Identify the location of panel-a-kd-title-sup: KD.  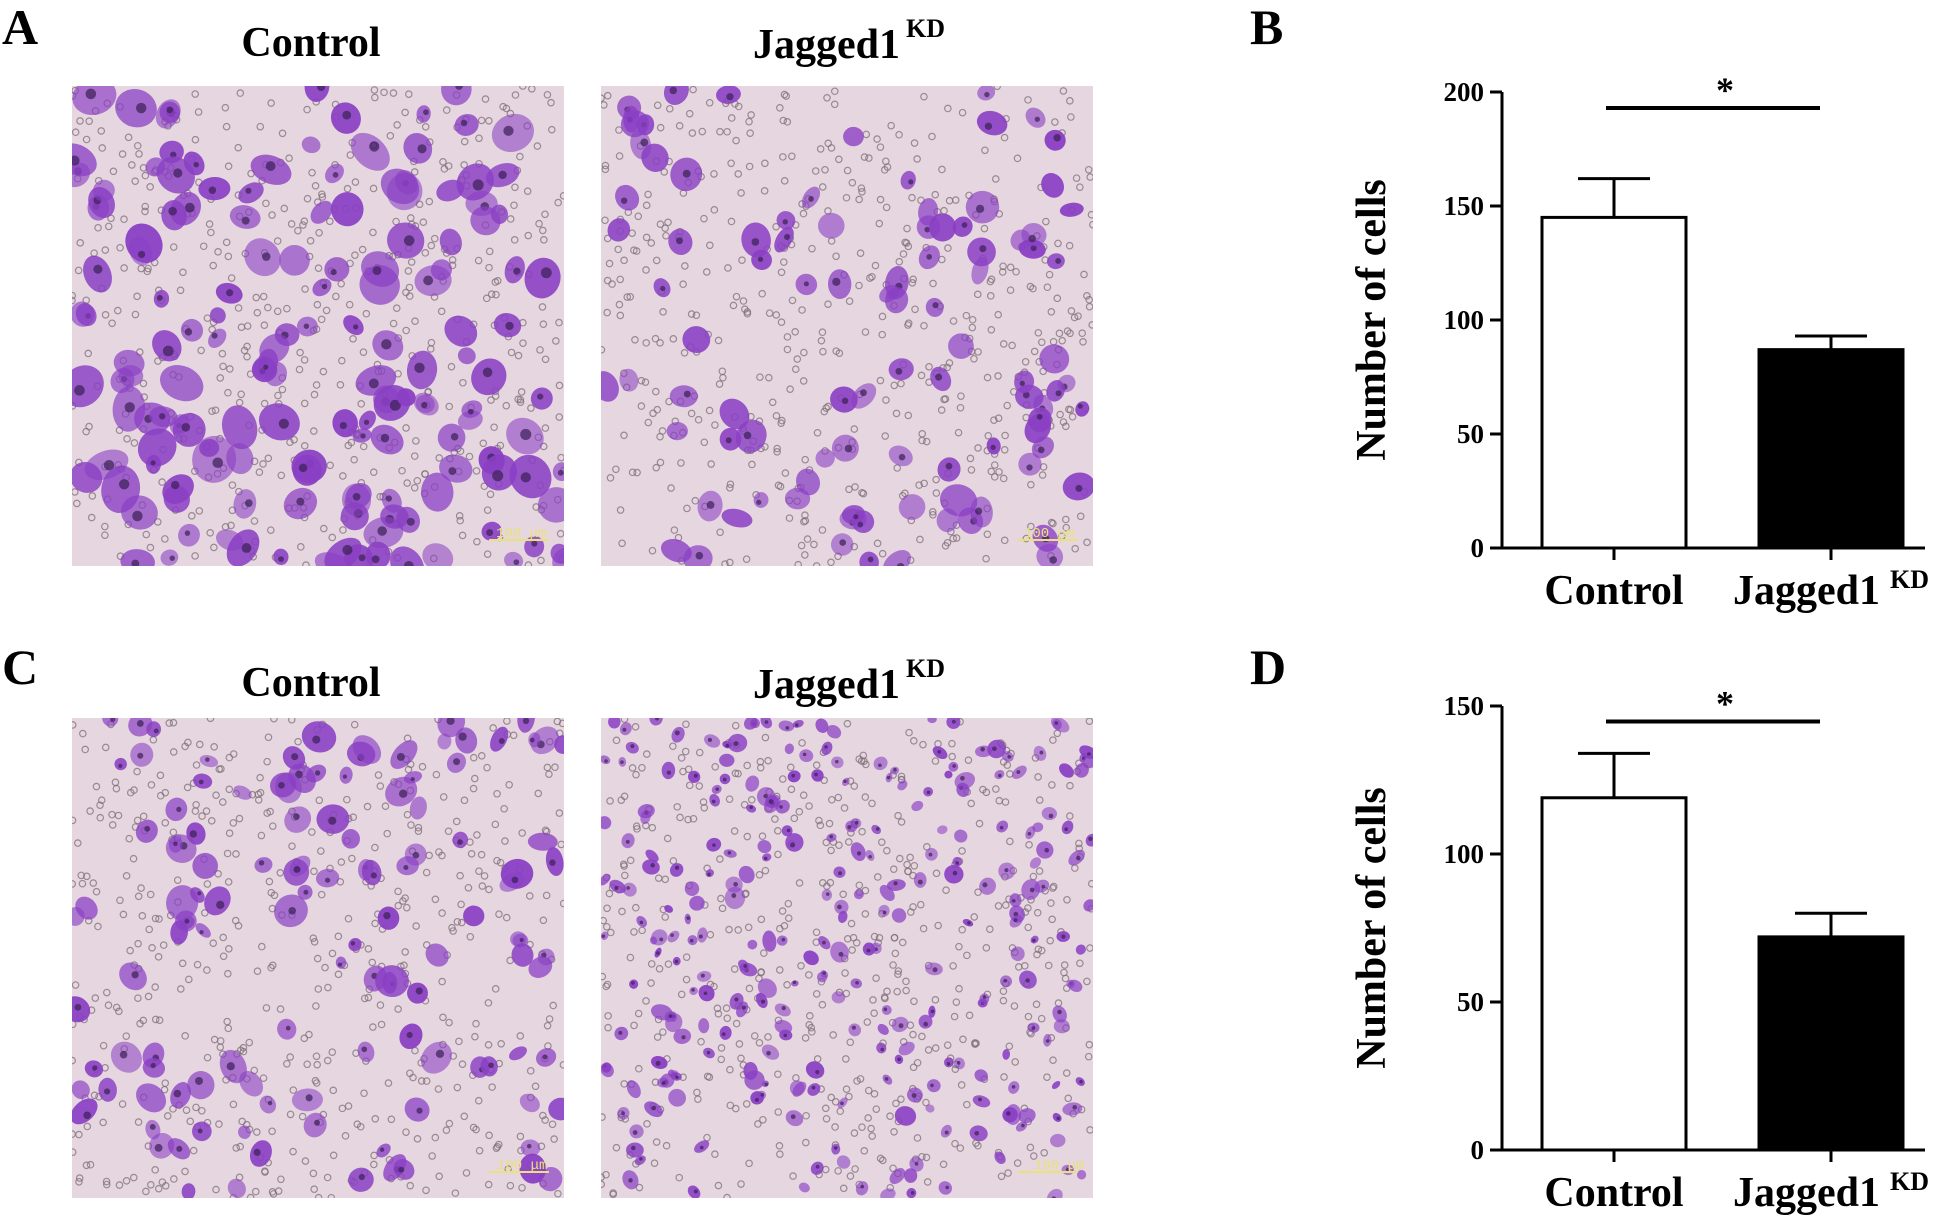
(925, 28).